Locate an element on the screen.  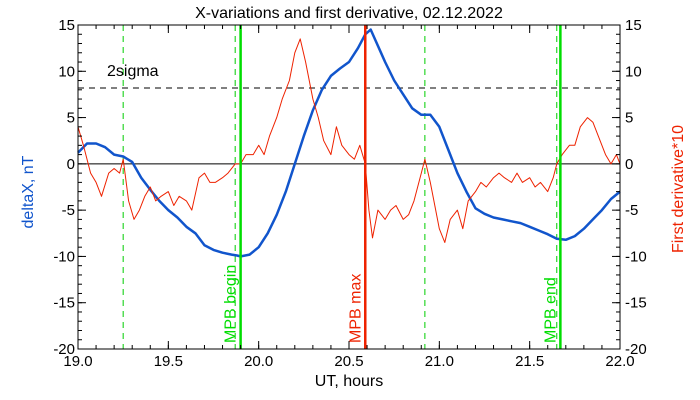
x-tick-label: 21.5 is located at coordinates (529, 361).